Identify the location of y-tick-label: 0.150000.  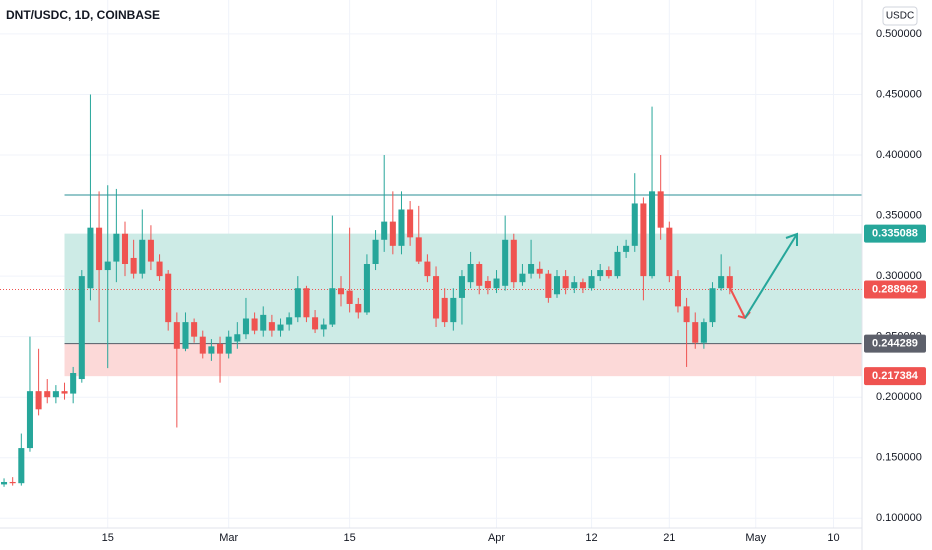
(899, 458).